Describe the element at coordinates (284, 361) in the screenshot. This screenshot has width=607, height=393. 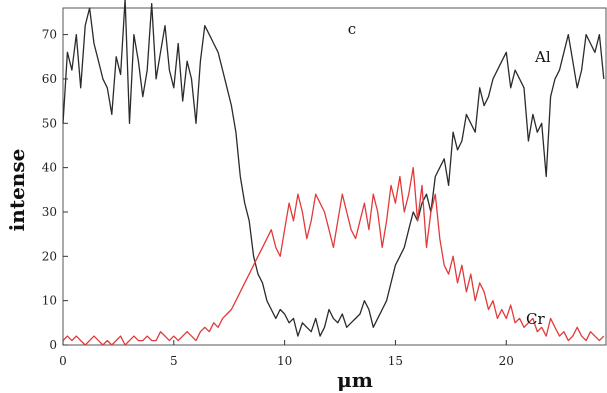
I see `x-tick-label: 10` at that location.